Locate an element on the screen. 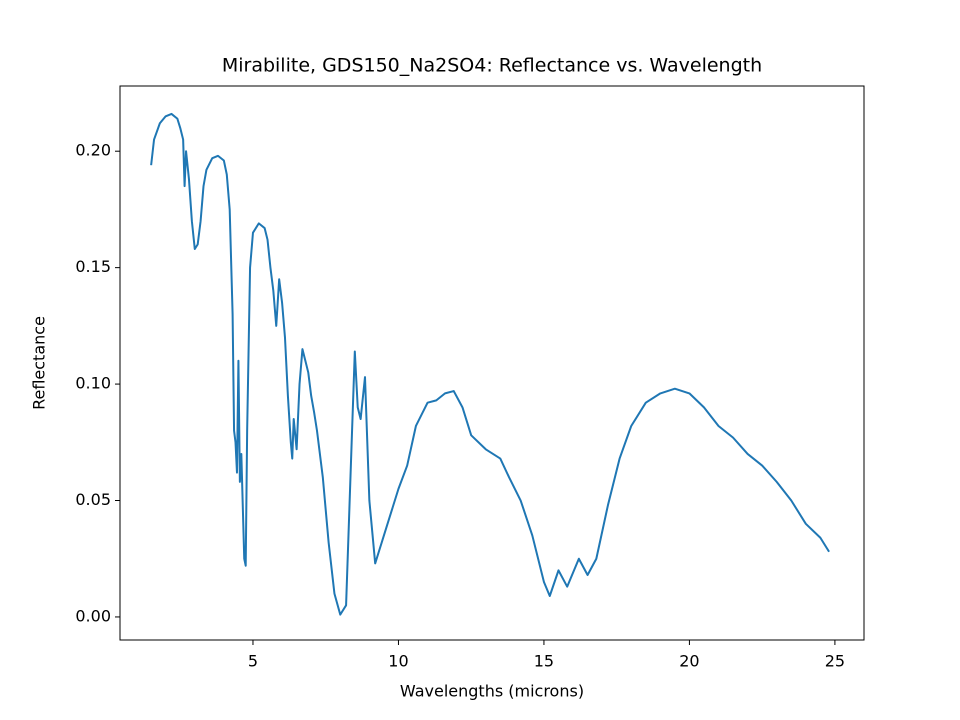 Image resolution: width=960 pixels, height=720 pixels. x-tick-label: 20 is located at coordinates (689, 661).